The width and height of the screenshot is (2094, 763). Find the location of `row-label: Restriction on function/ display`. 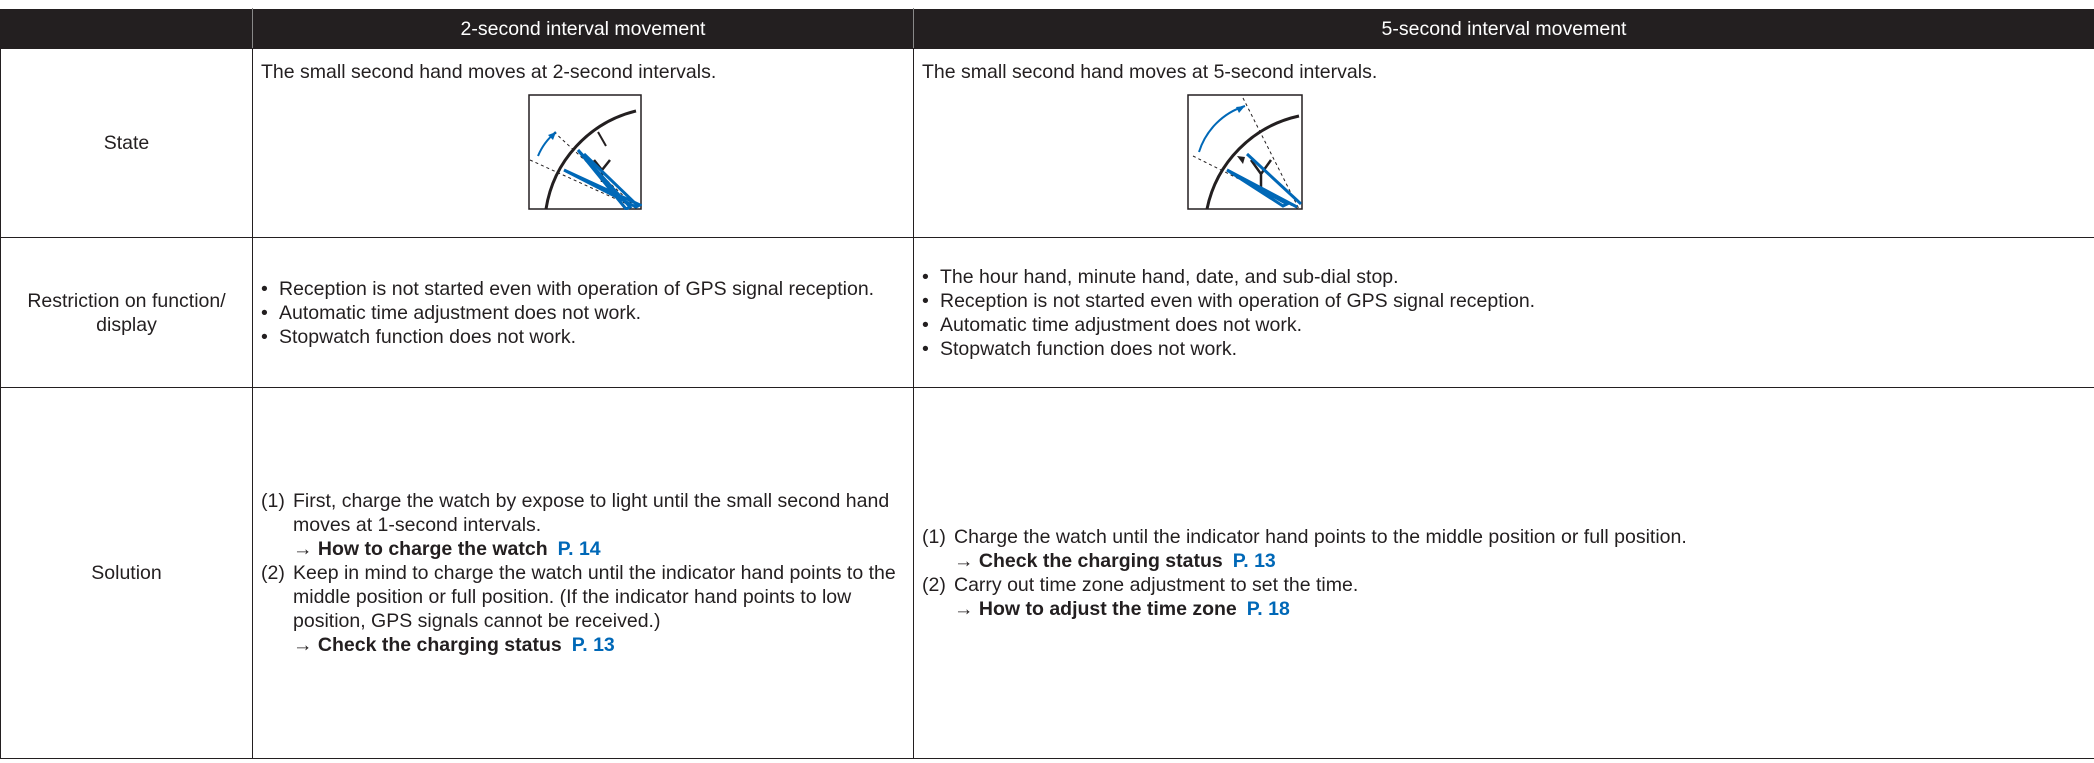

row-label: Restriction on function/ display is located at coordinates (127, 313).